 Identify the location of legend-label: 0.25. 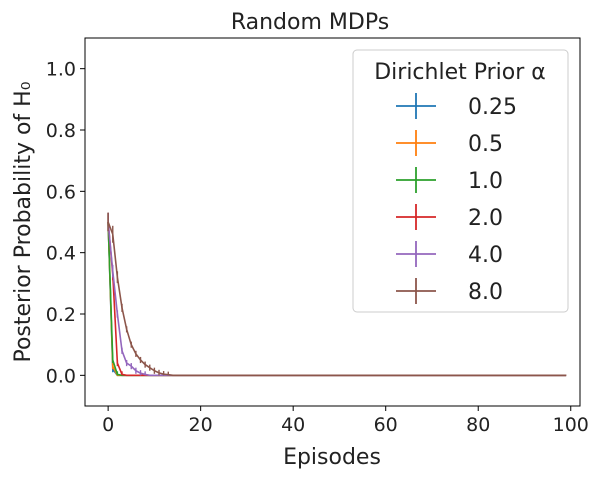
(492, 107).